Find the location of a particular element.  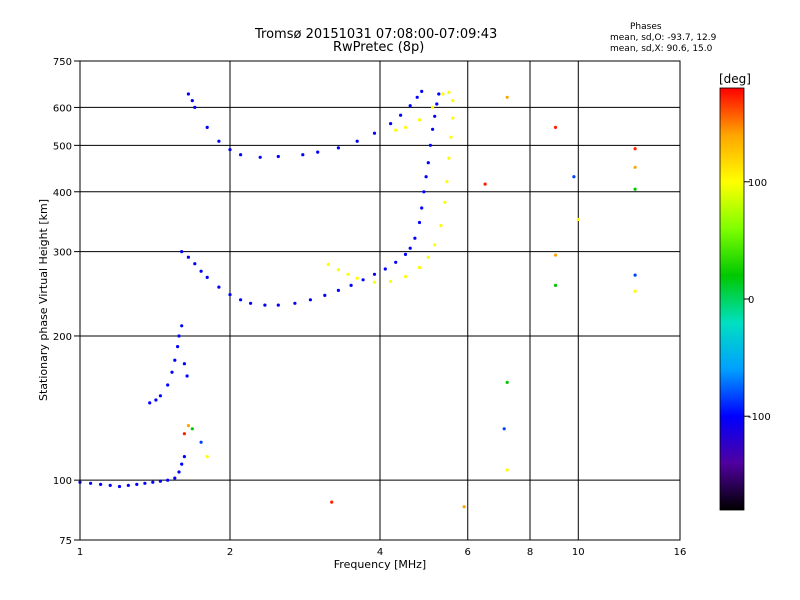

x-tick-label: 6 is located at coordinates (468, 552).